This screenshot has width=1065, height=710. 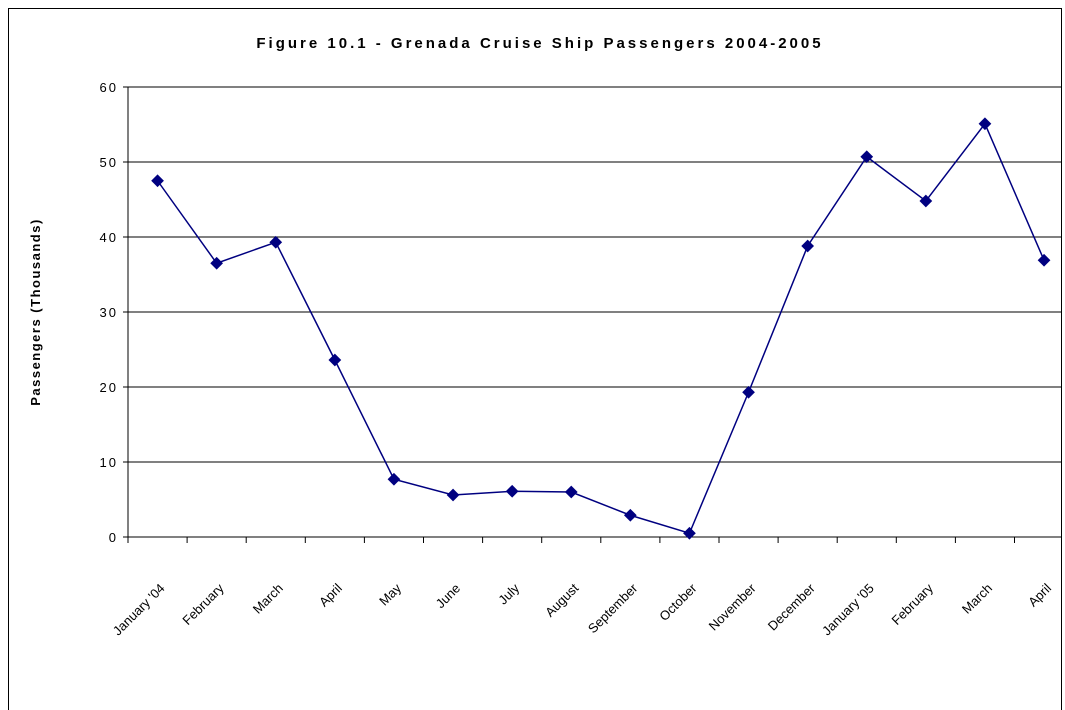 What do you see at coordinates (732, 606) in the screenshot?
I see `x-tick-label: November` at bounding box center [732, 606].